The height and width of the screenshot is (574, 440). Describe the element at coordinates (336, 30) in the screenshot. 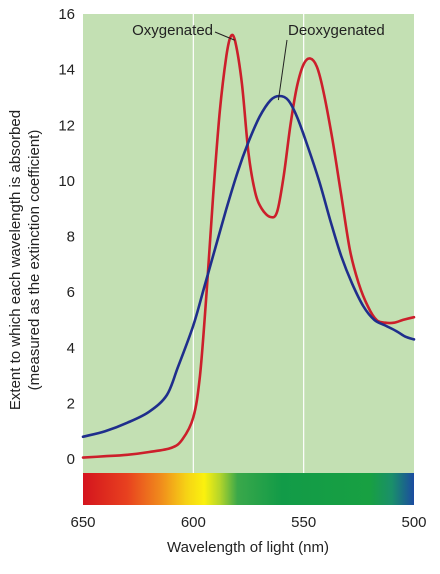

I see `annotation-deoxygenated: Deoxygenated` at that location.